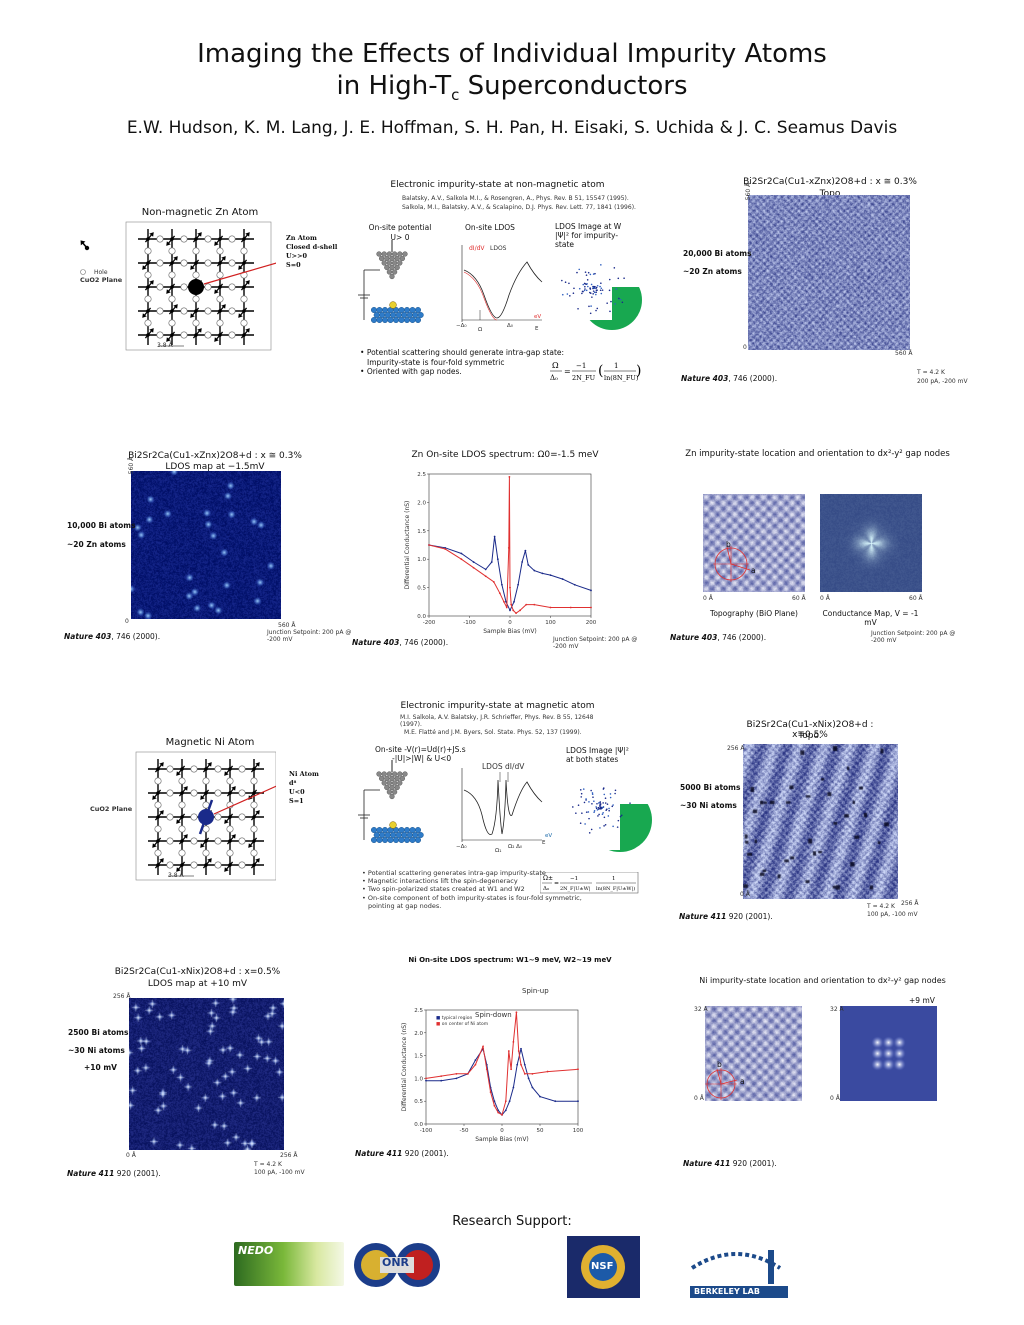 This screenshot has height=1325, width=1024. Describe the element at coordinates (916, 598) in the screenshot. I see `axis-60: 60 Å` at that location.